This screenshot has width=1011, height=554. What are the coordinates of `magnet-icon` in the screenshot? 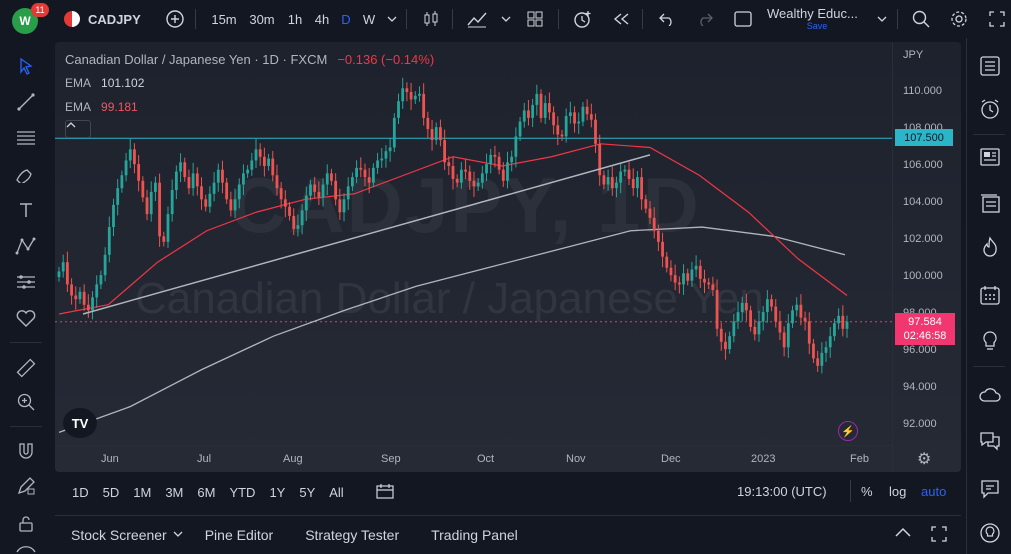 It's located at (26, 451).